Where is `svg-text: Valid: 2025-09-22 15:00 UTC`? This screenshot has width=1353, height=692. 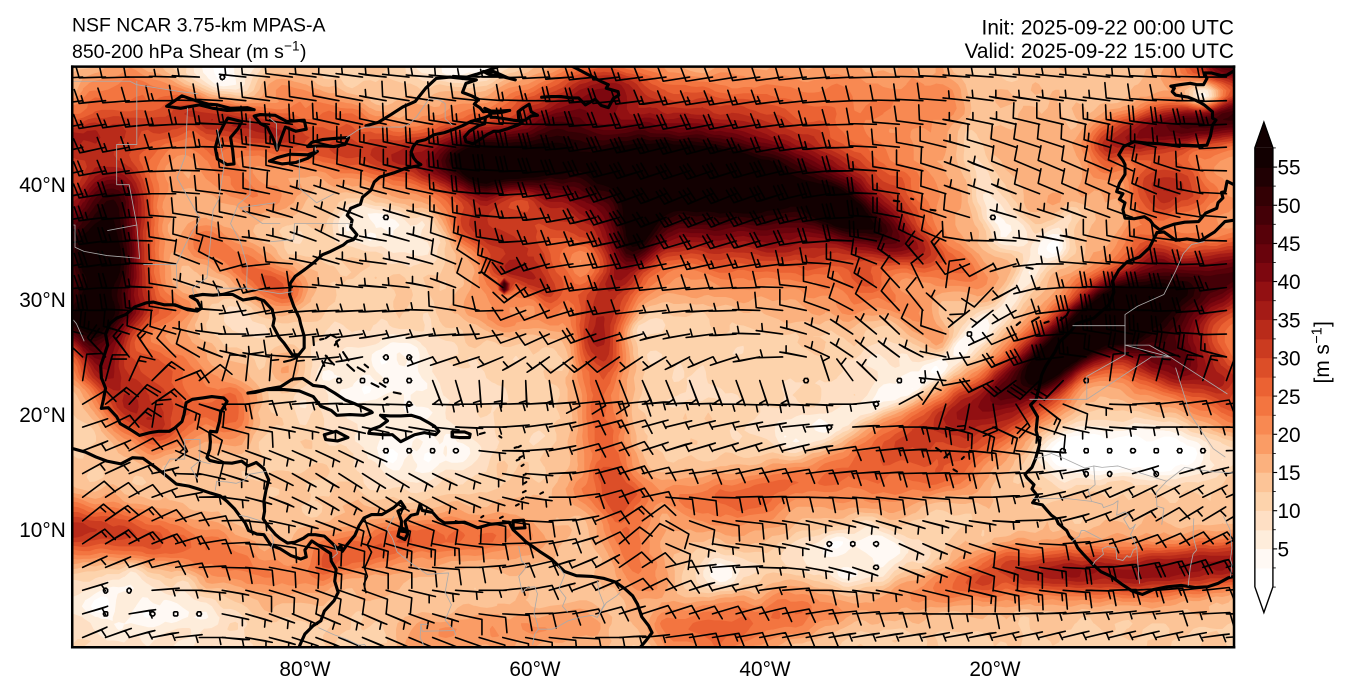 svg-text: Valid: 2025-09-22 15:00 UTC is located at coordinates (1099, 51).